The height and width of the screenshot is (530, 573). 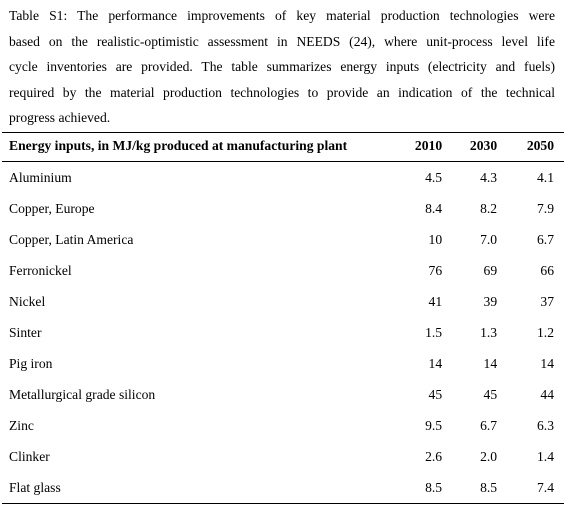 I want to click on value-2050: 14, so click(x=547, y=363).